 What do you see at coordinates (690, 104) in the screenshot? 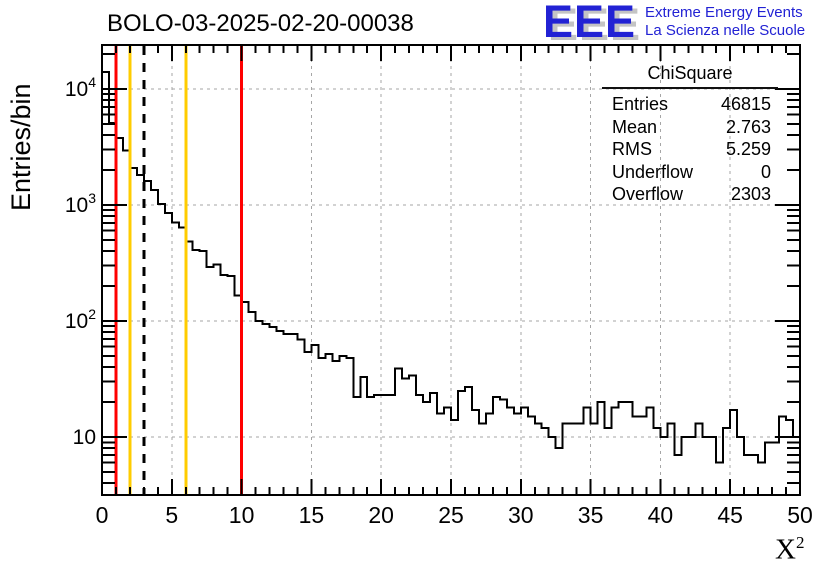
I see `stats-row-entries: Entries 46815` at bounding box center [690, 104].